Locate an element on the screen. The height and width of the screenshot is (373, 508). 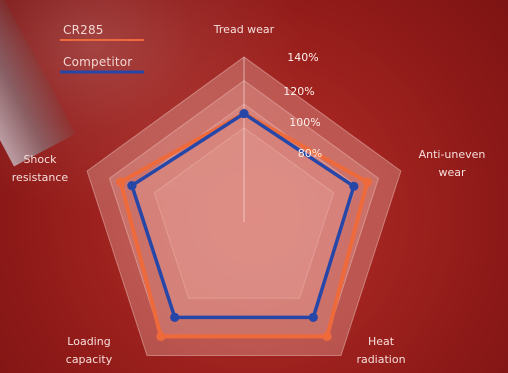
tick-label-140: 140% is located at coordinates (302, 57).